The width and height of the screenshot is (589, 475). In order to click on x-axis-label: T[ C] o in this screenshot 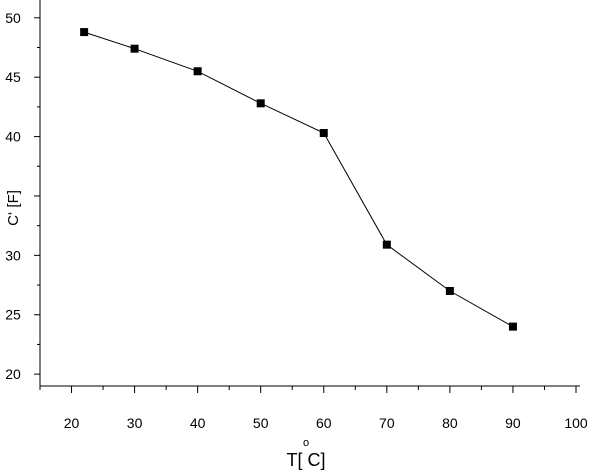, I will do `click(306, 453)`.